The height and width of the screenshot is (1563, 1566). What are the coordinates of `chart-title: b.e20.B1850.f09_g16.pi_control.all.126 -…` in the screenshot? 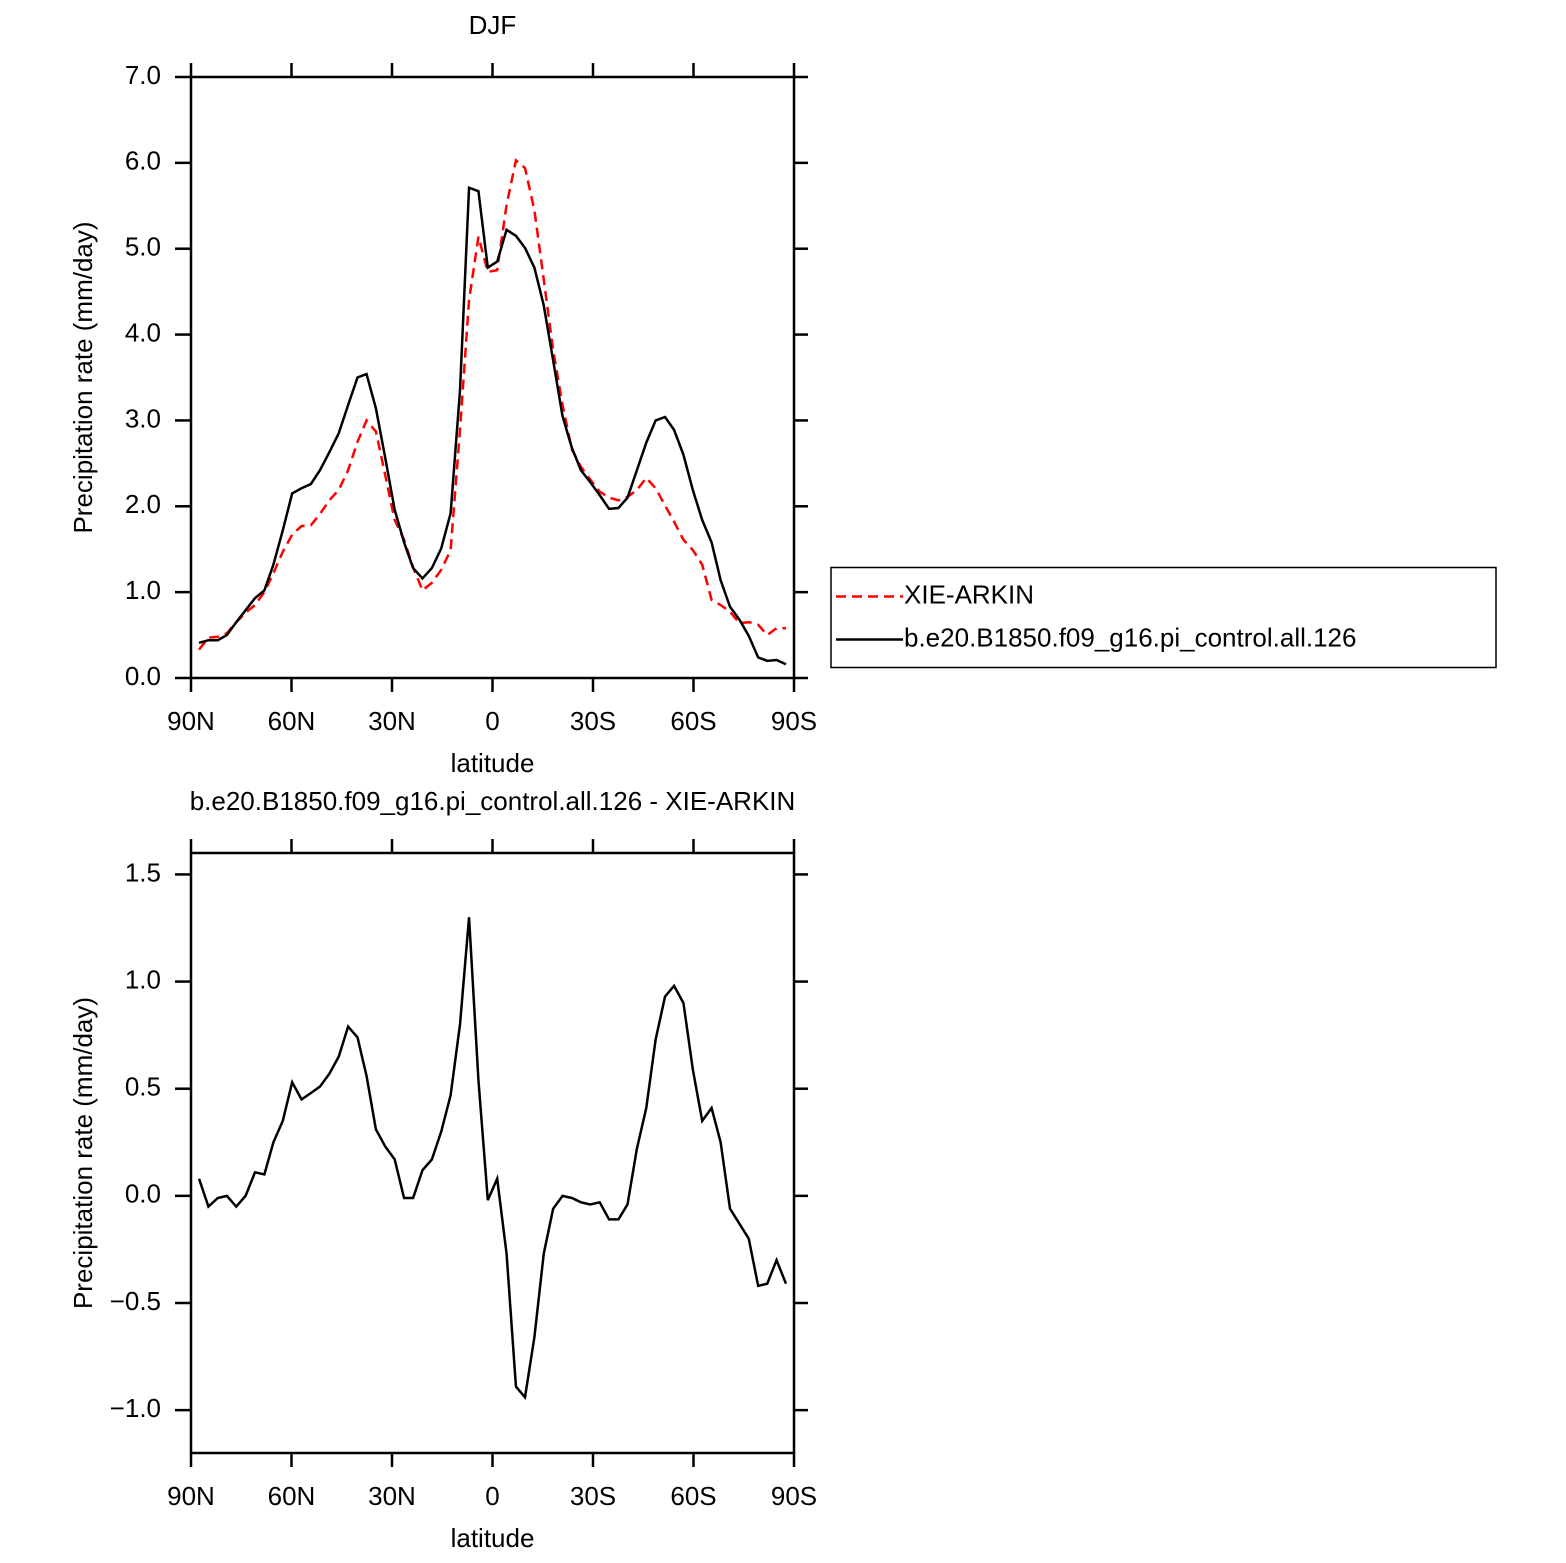 It's located at (493, 801).